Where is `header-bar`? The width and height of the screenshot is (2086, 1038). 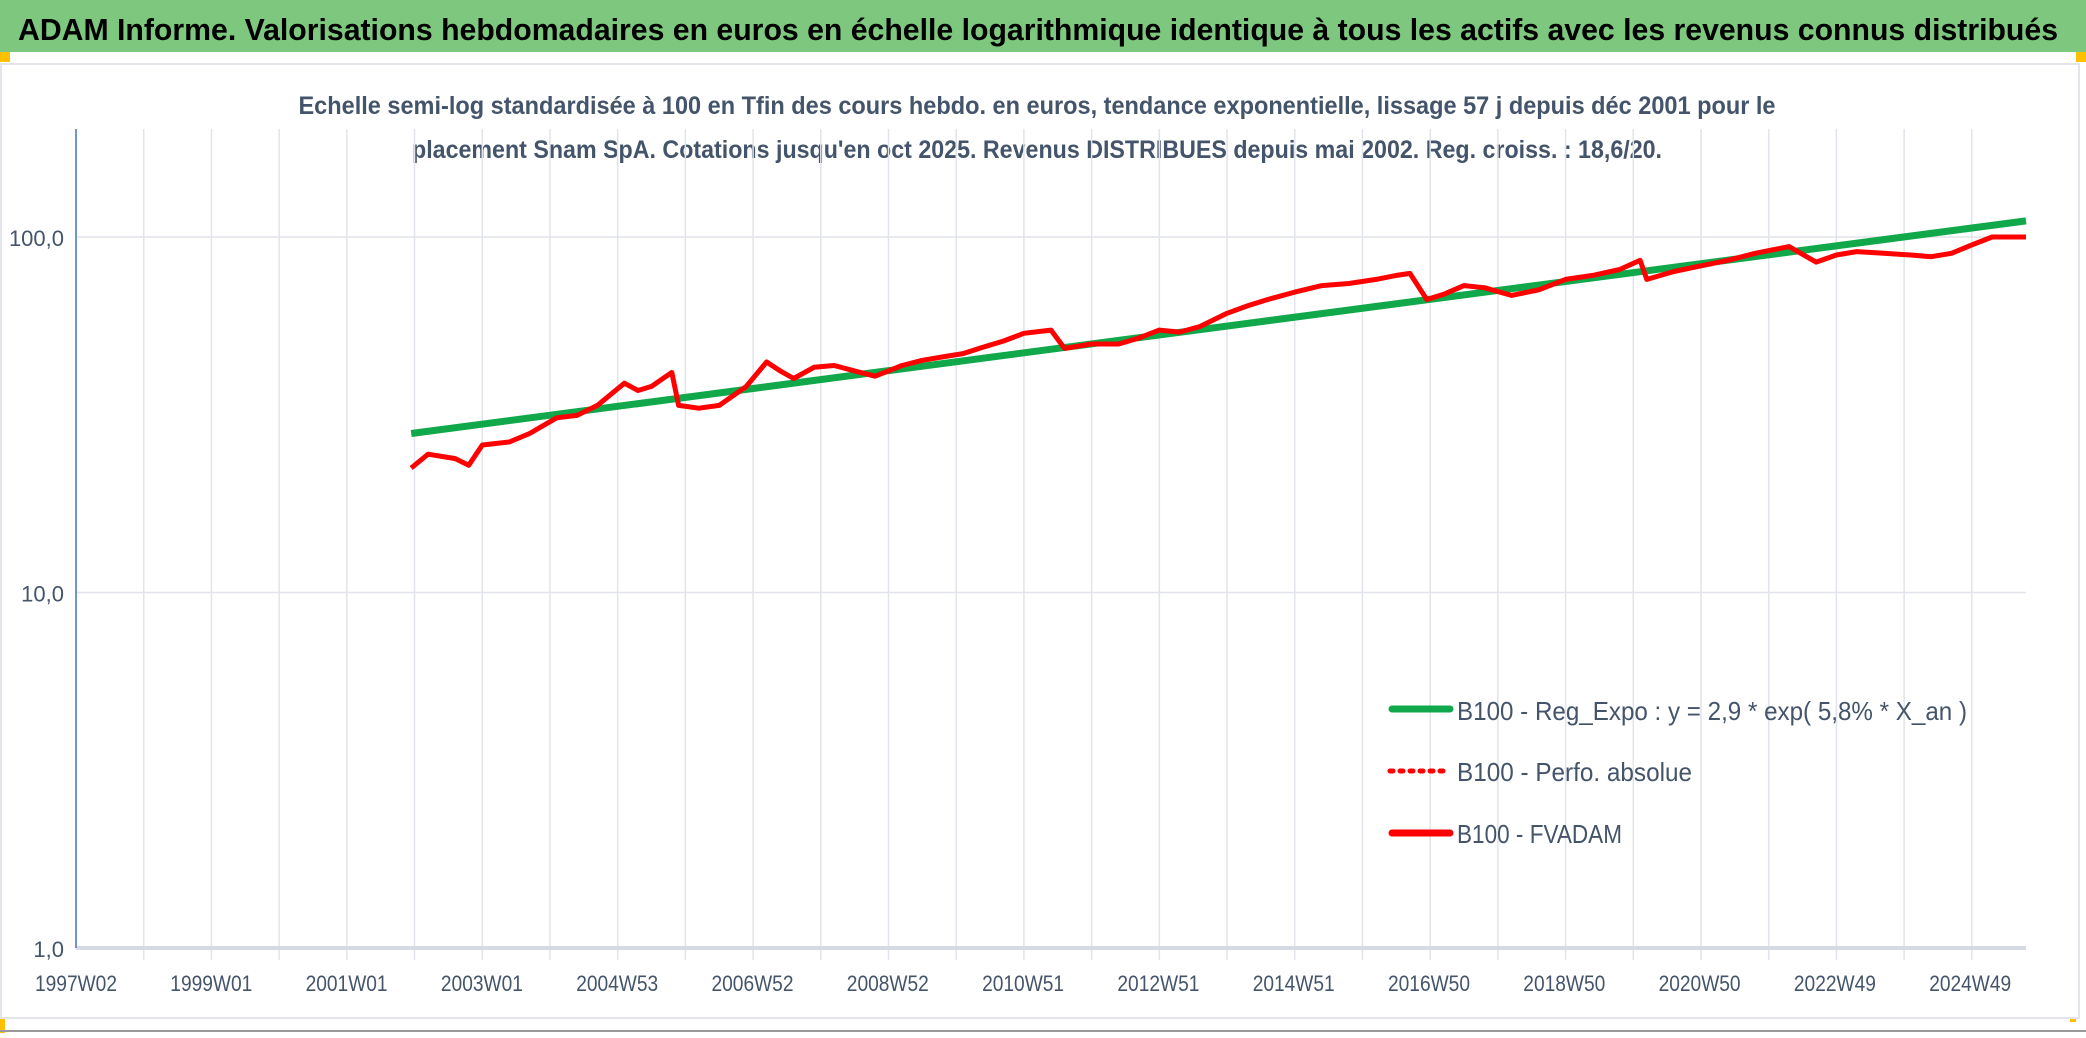
header-bar is located at coordinates (1043, 26).